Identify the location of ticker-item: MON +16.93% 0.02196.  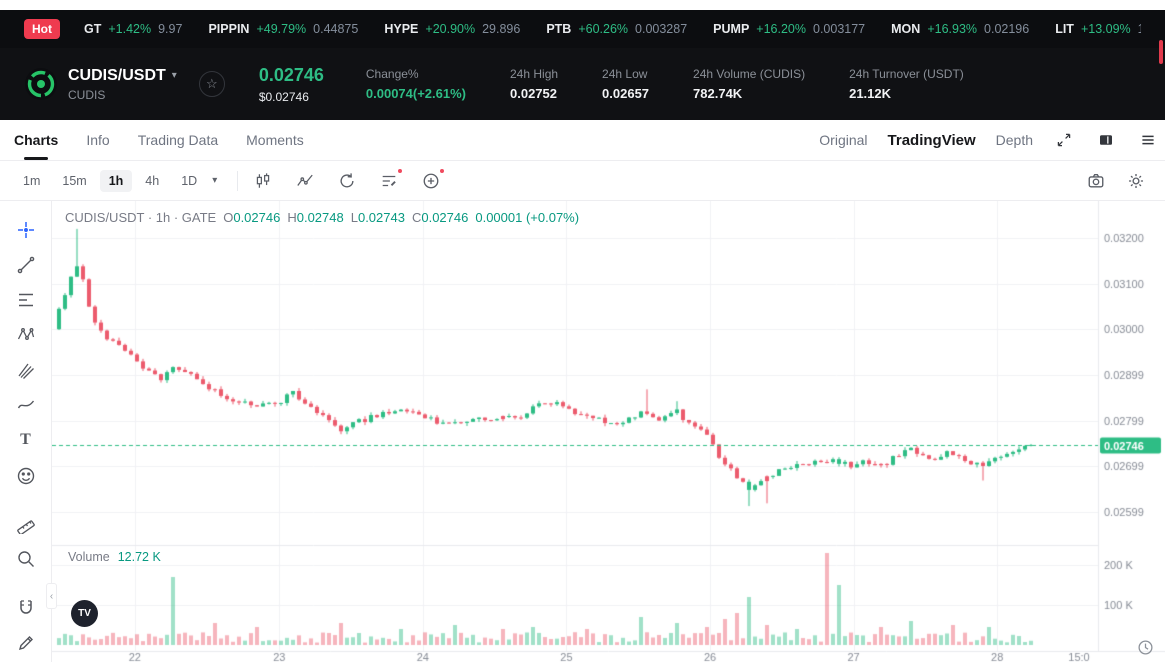
(960, 29).